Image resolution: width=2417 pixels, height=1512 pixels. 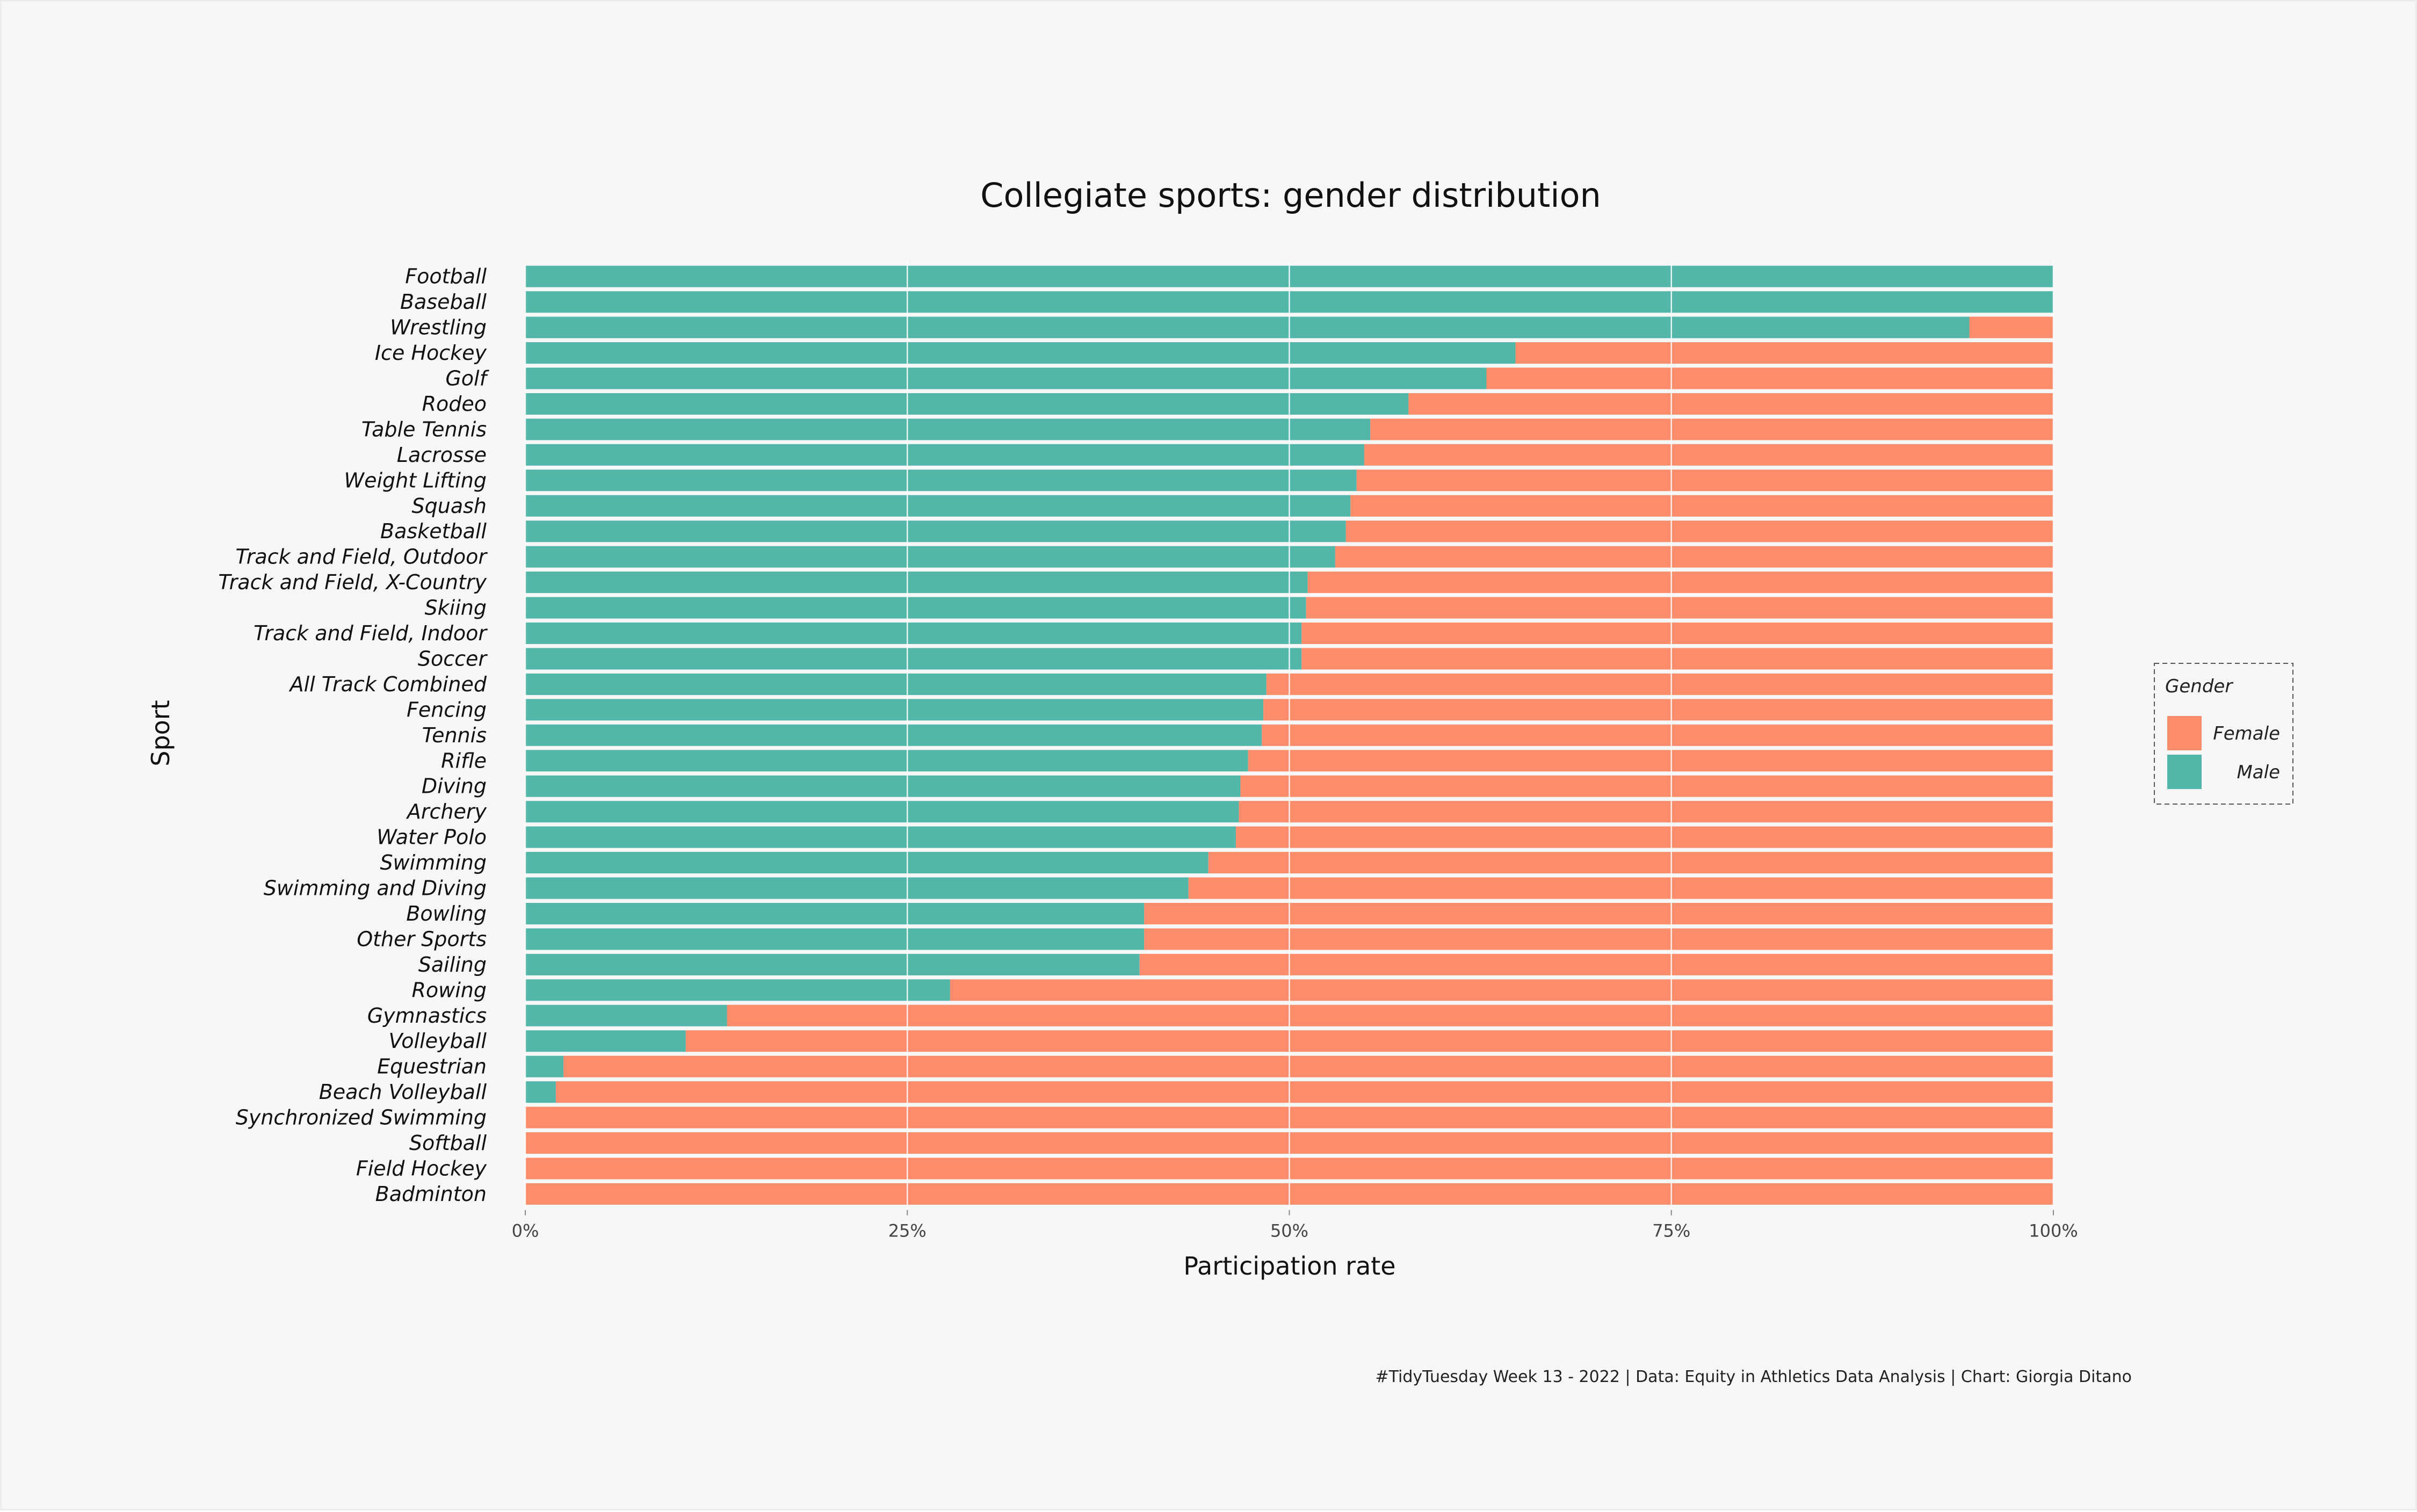 What do you see at coordinates (438, 327) in the screenshot?
I see `y-axis-category-label: Wrestling` at bounding box center [438, 327].